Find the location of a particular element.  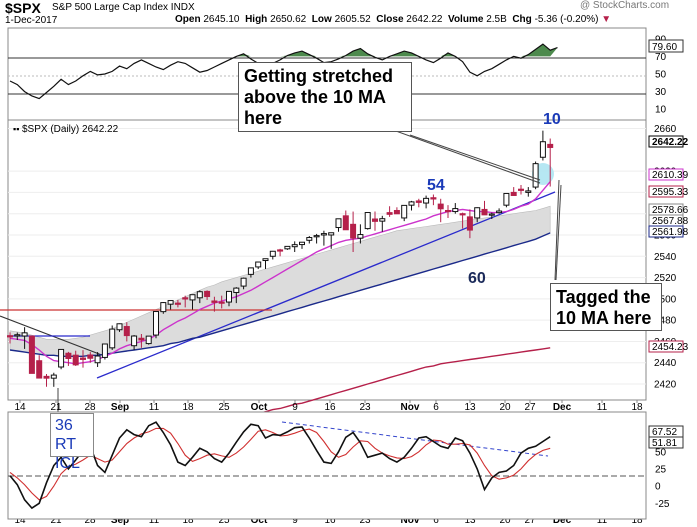

date-tick-label: Sep is located at coordinates (120, 520).